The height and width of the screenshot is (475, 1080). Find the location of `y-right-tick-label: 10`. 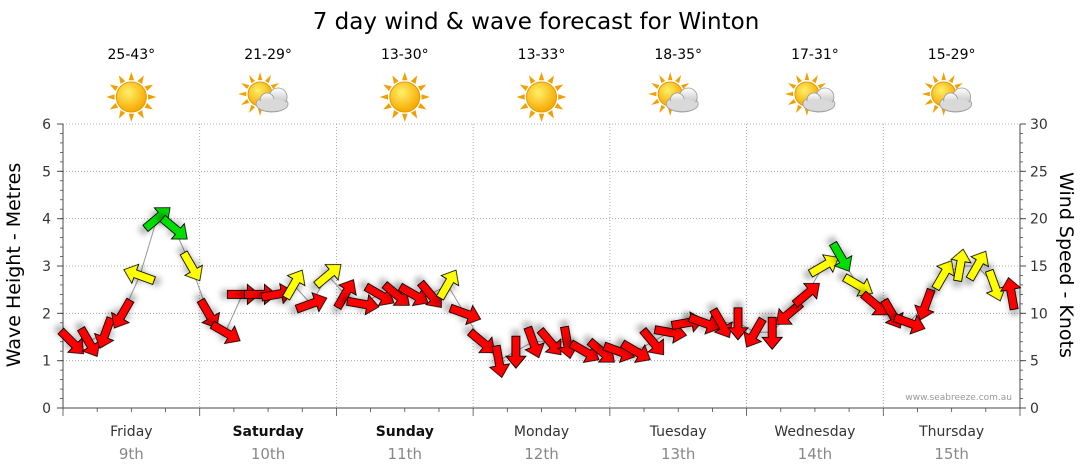

y-right-tick-label: 10 is located at coordinates (1039, 314).